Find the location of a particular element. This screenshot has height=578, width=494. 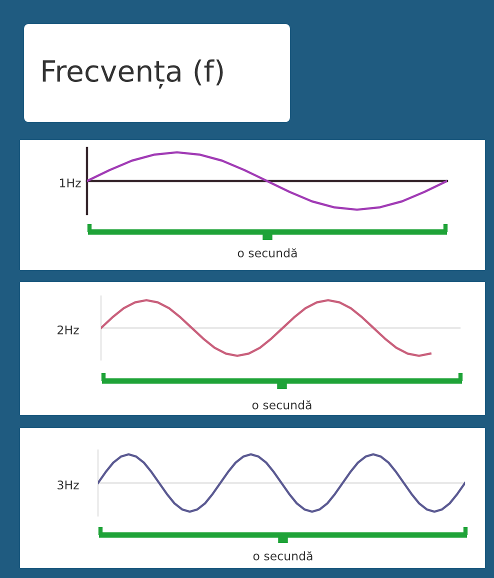

chart-title: Frecvența (f) is located at coordinates (132, 74).